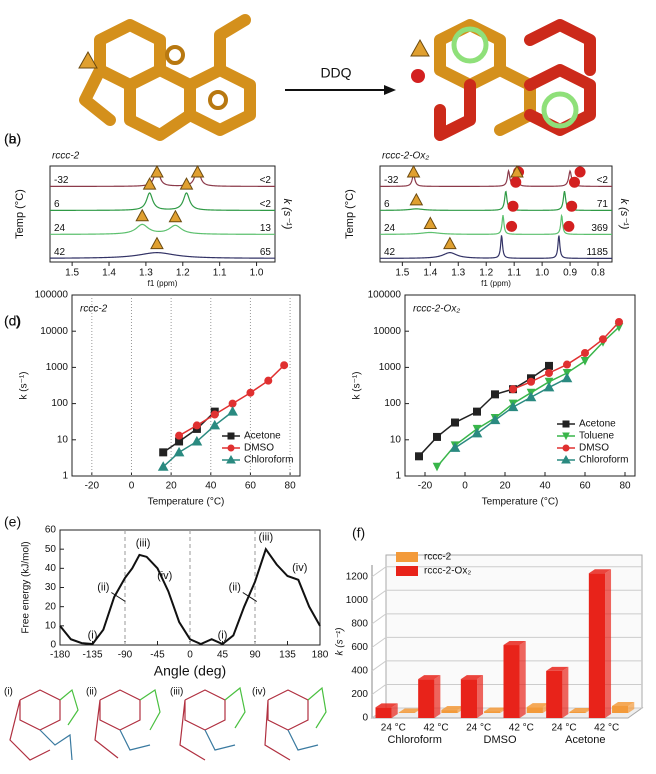  Describe the element at coordinates (51, 530) in the screenshot. I see `y-tick-label: 60` at that location.